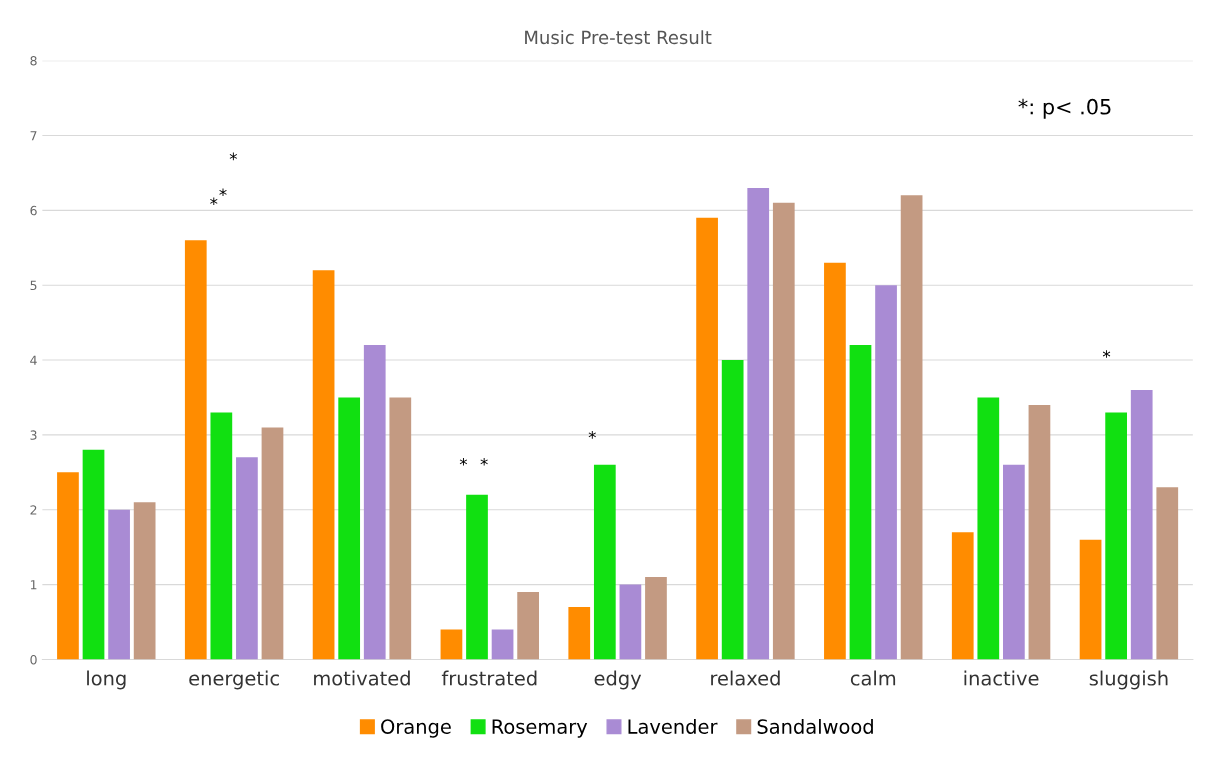 The image size is (1211, 758). What do you see at coordinates (489, 678) in the screenshot?
I see `x-tick-label: frustrated` at bounding box center [489, 678].